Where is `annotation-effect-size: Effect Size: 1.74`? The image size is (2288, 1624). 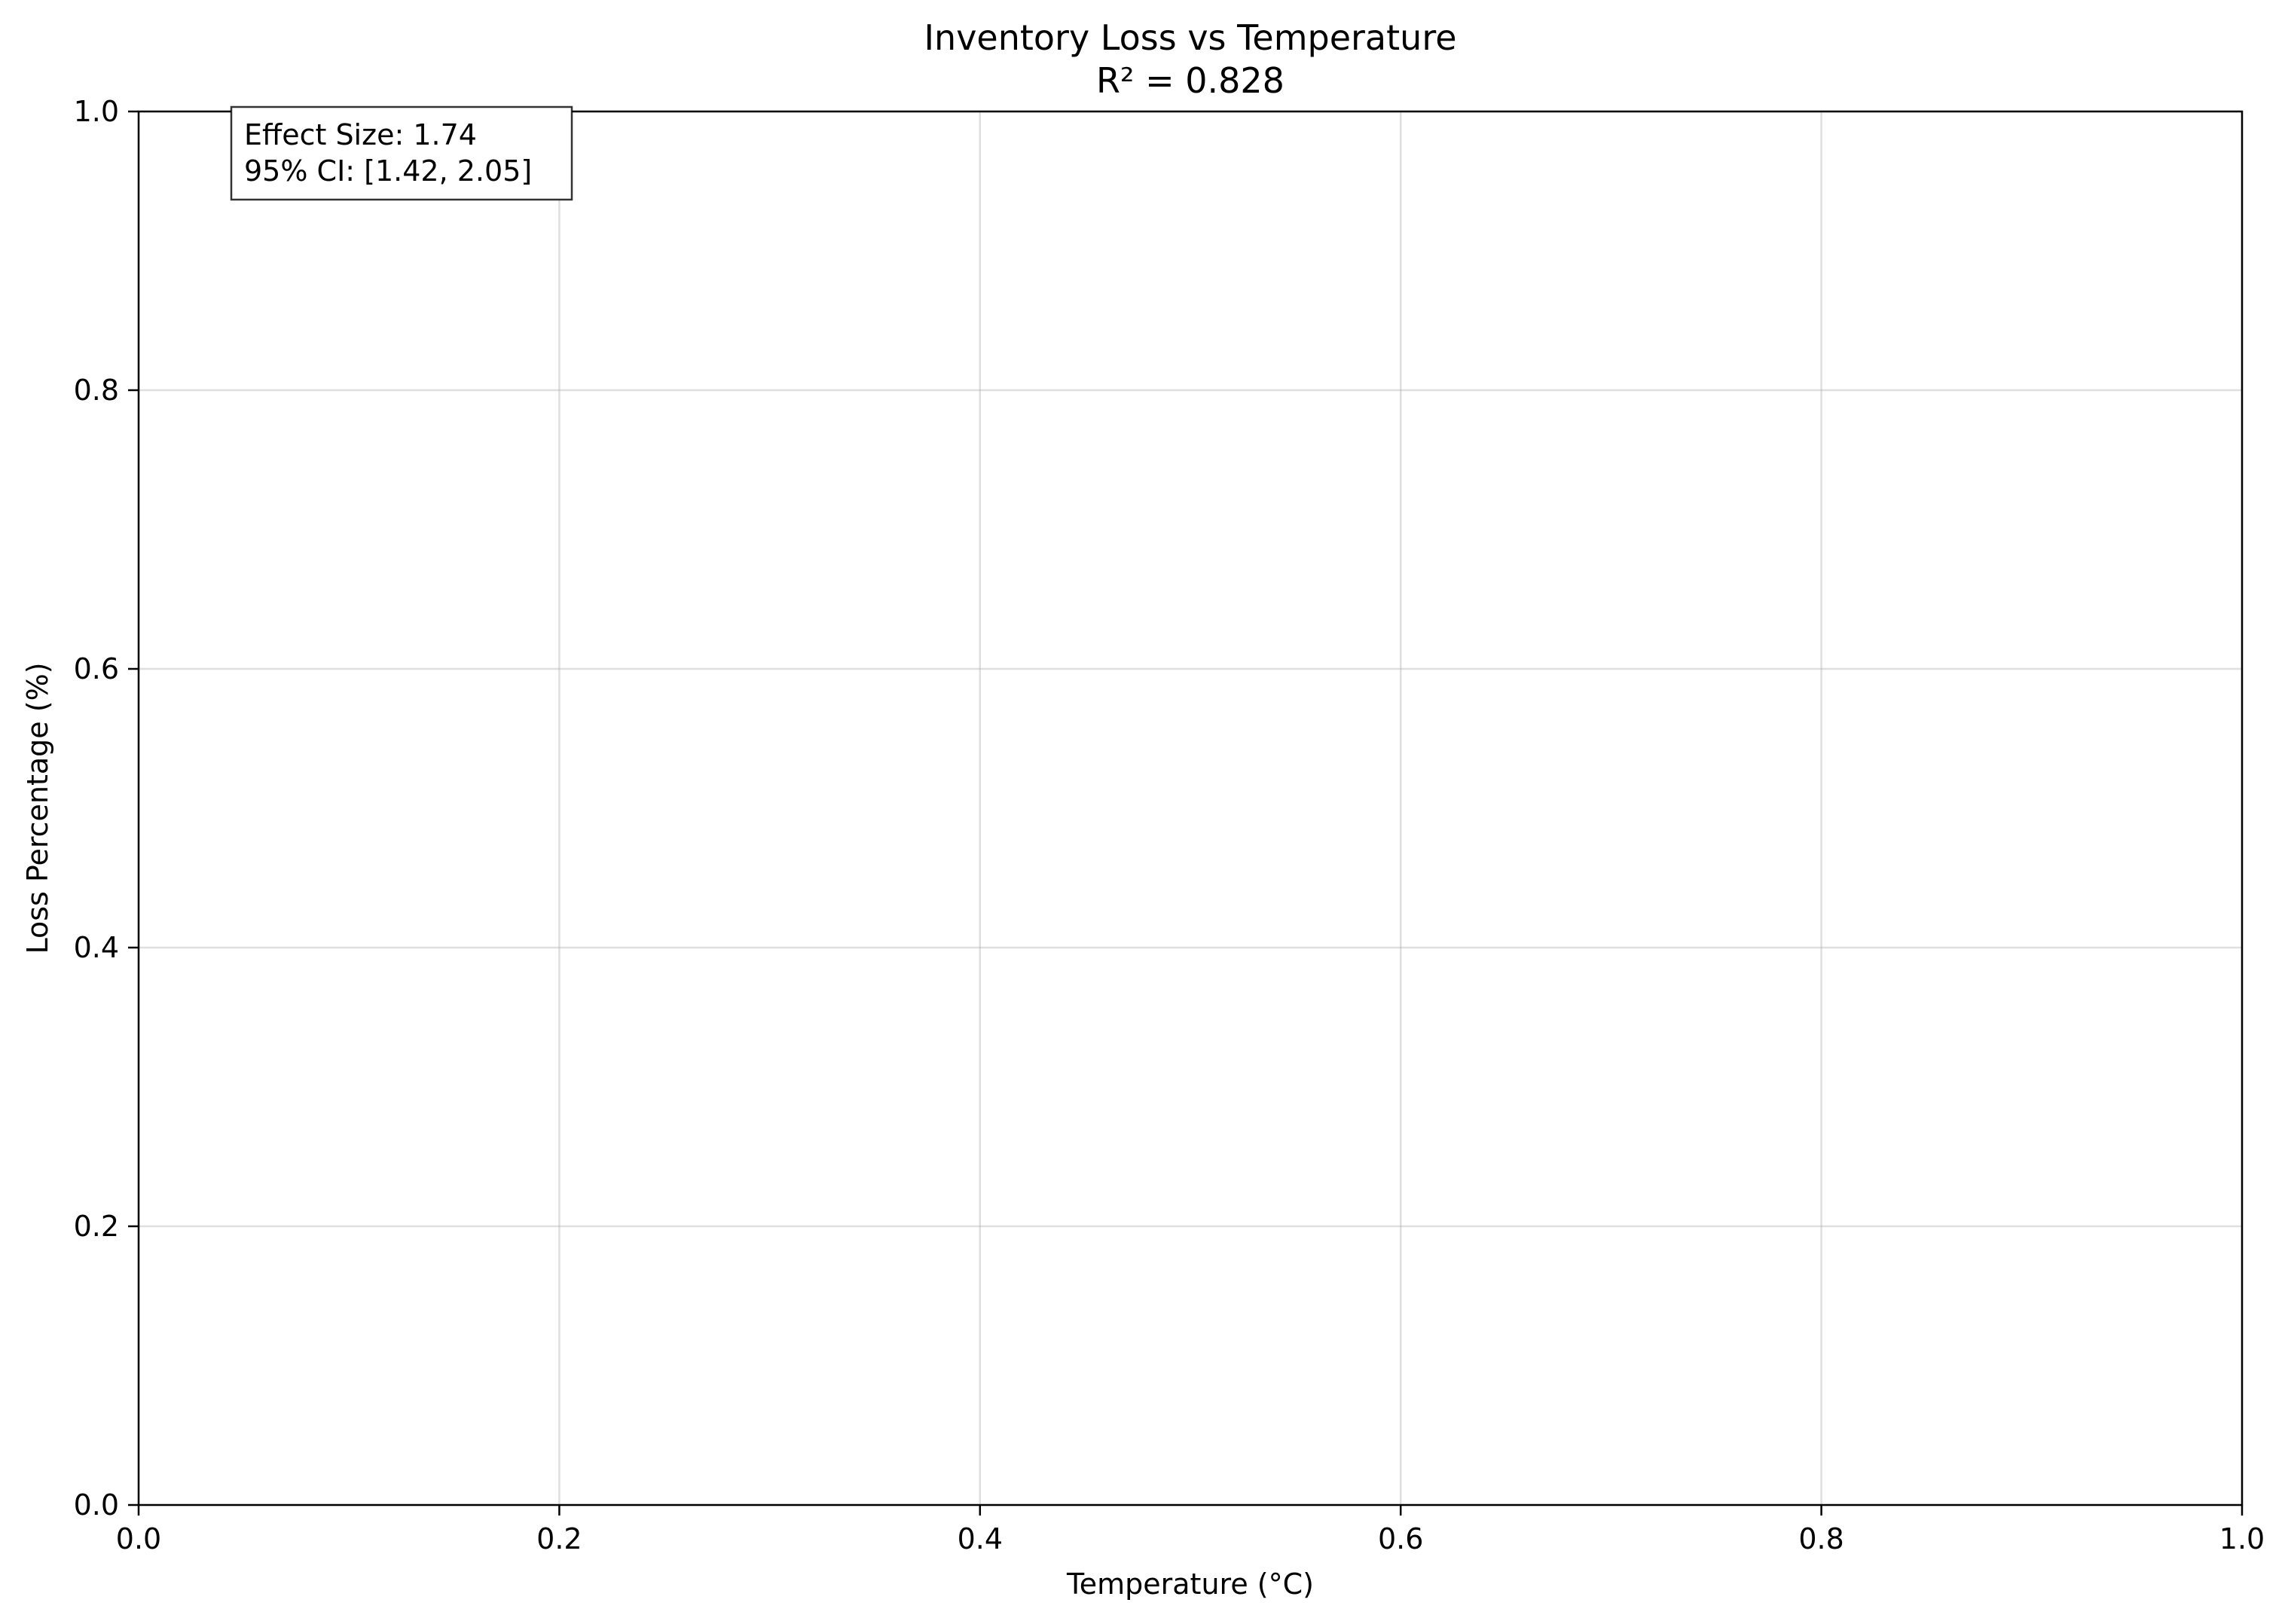
annotation-effect-size: Effect Size: 1.74 is located at coordinates (360, 135).